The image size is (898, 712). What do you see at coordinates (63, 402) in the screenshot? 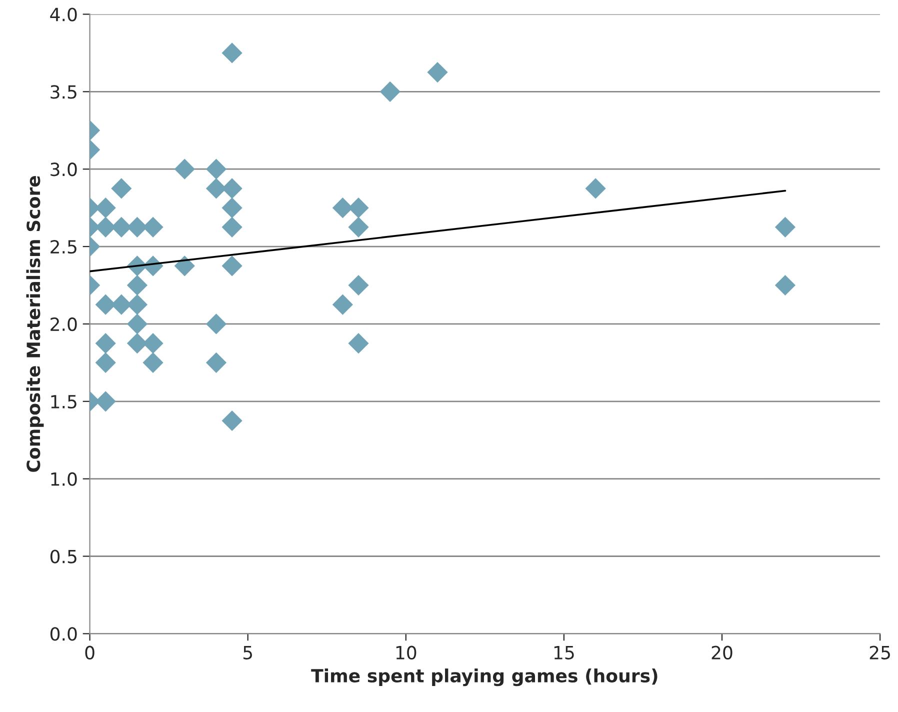
I see `y-tick-label: 1.5` at bounding box center [63, 402].